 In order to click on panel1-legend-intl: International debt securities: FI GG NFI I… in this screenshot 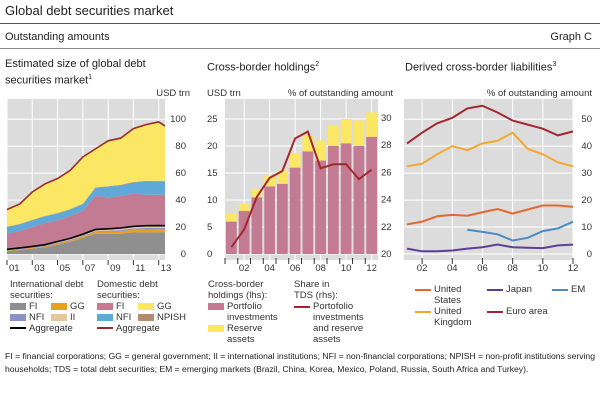, I will do `click(52, 306)`.